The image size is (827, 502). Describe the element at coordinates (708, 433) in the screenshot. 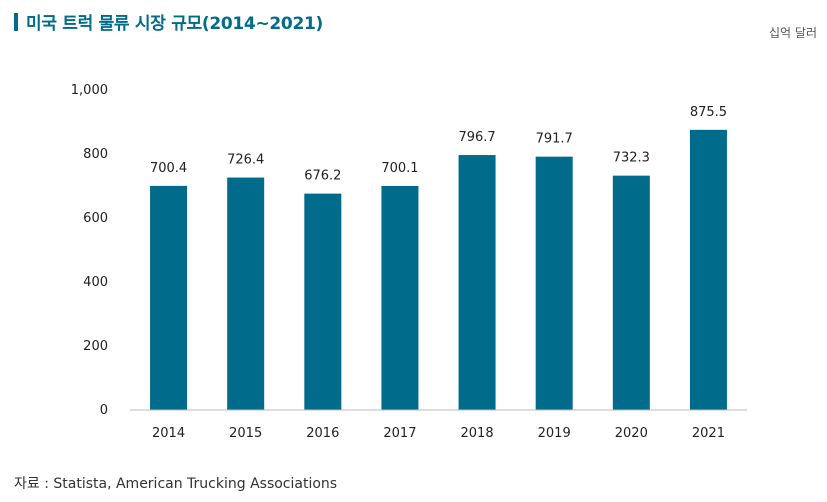

I see `x-tick-label: 2021` at that location.